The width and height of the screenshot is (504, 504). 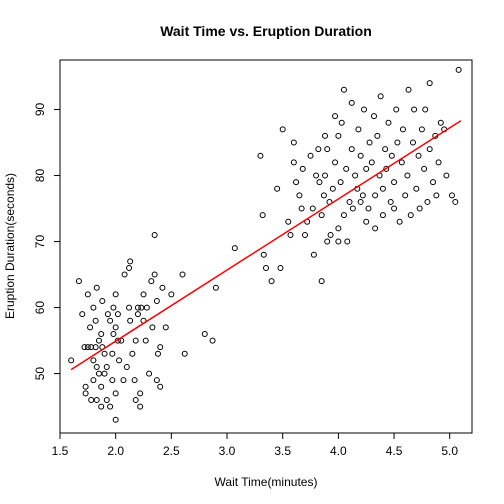 What do you see at coordinates (10, 246) in the screenshot?
I see `y-axis-label: Eruption Duration(seconds)` at bounding box center [10, 246].